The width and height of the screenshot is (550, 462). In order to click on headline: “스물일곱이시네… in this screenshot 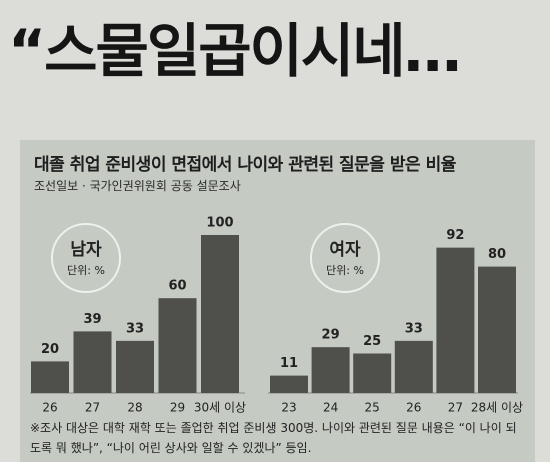, I will do `click(235, 51)`.